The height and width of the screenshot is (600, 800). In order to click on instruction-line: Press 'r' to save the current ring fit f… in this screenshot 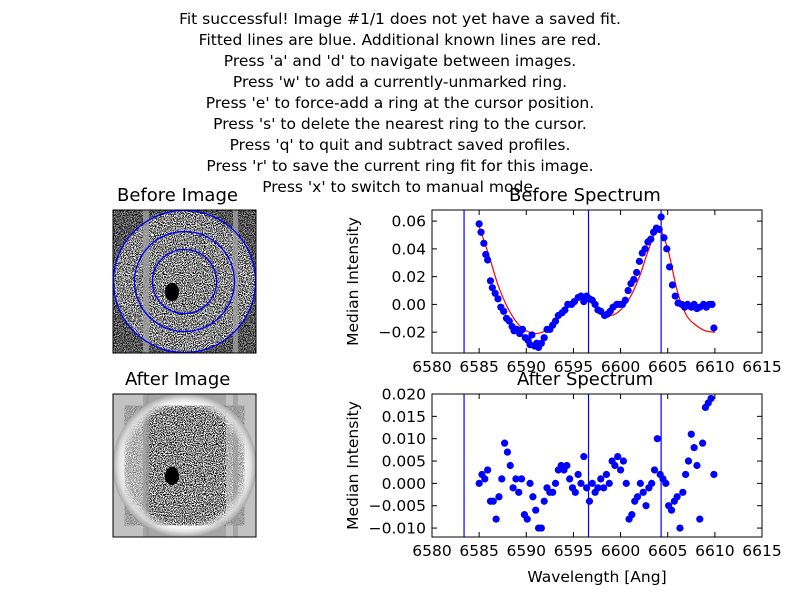, I will do `click(400, 166)`.